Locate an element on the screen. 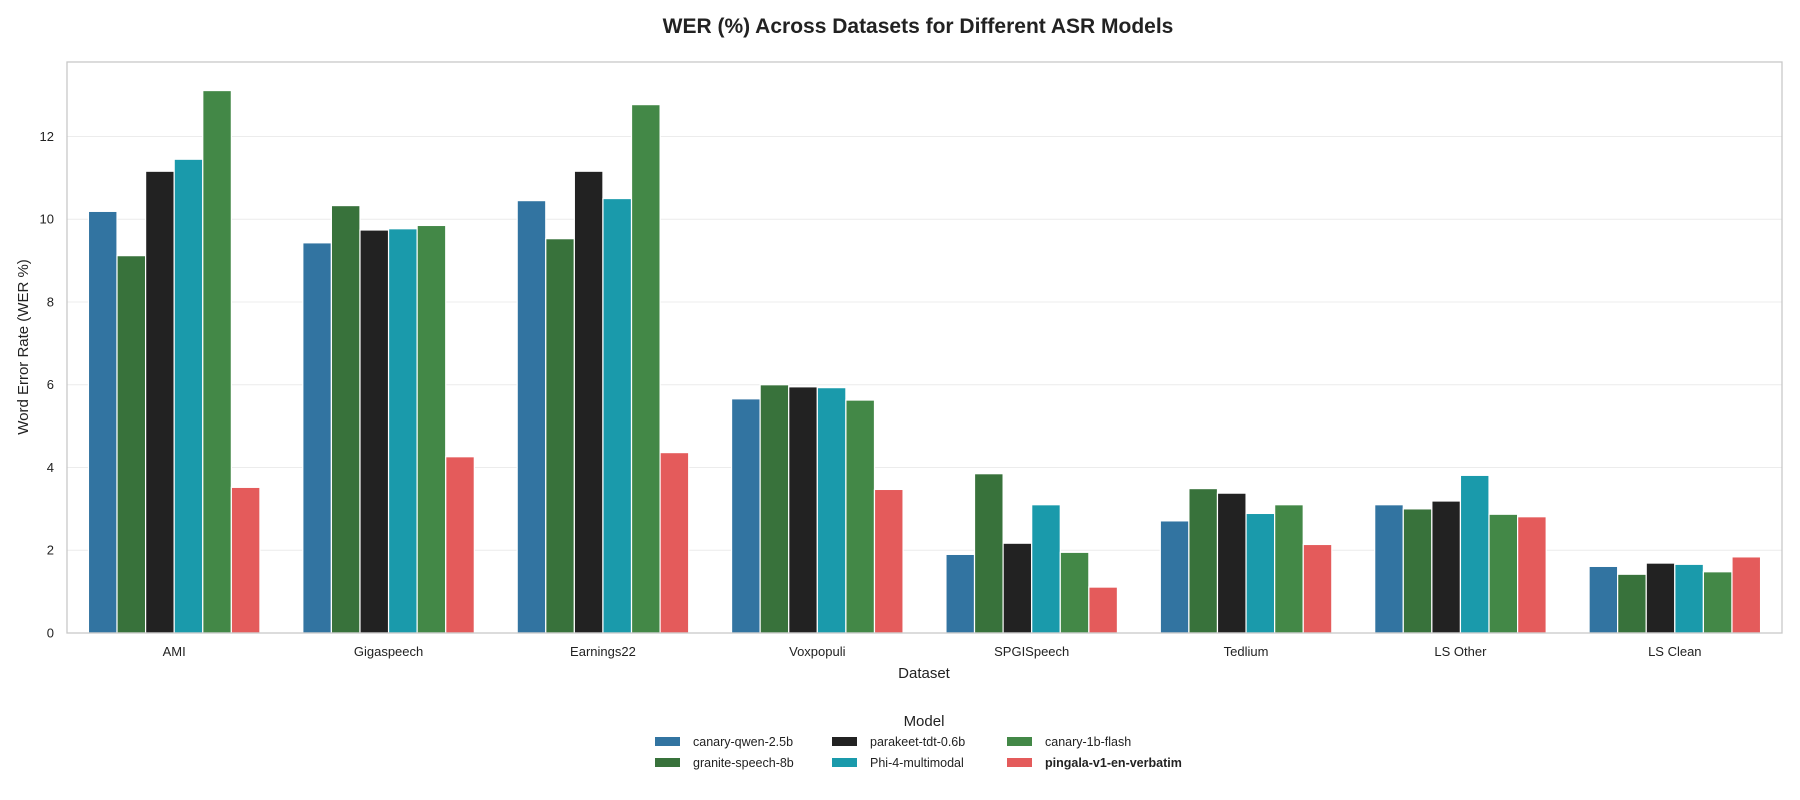 Image resolution: width=1800 pixels, height=800 pixels. x-tick-label: AMI is located at coordinates (174, 651).